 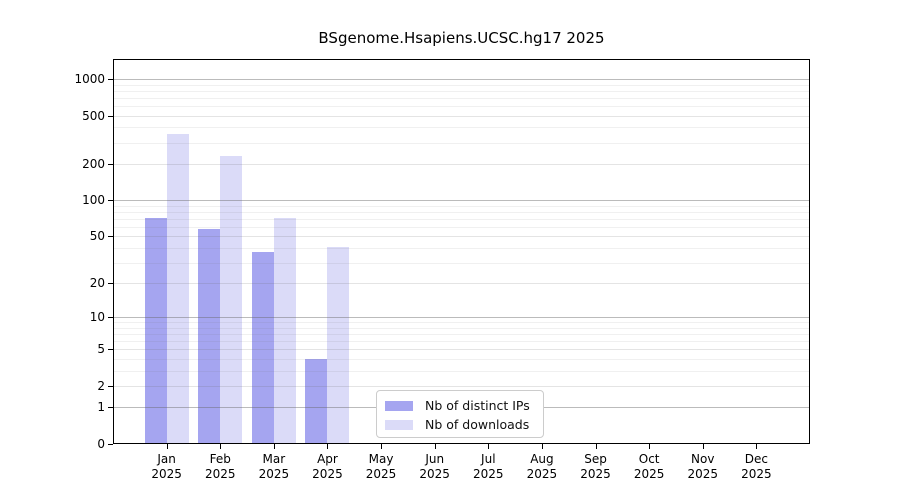 I want to click on bar-nb-of-distinct-ips-mar, so click(x=262, y=347).